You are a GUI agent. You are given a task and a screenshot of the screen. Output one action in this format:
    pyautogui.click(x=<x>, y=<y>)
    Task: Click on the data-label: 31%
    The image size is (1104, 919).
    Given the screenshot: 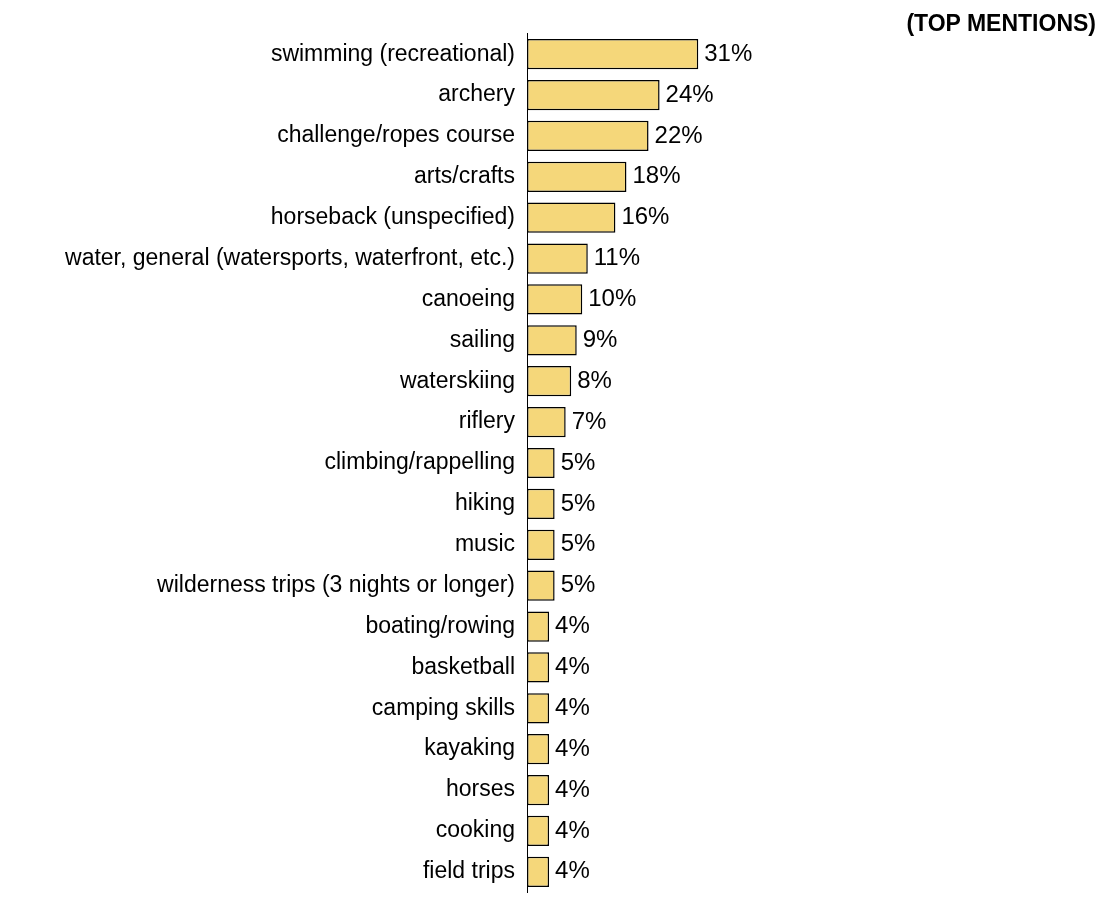 What is the action you would take?
    pyautogui.click(x=728, y=52)
    